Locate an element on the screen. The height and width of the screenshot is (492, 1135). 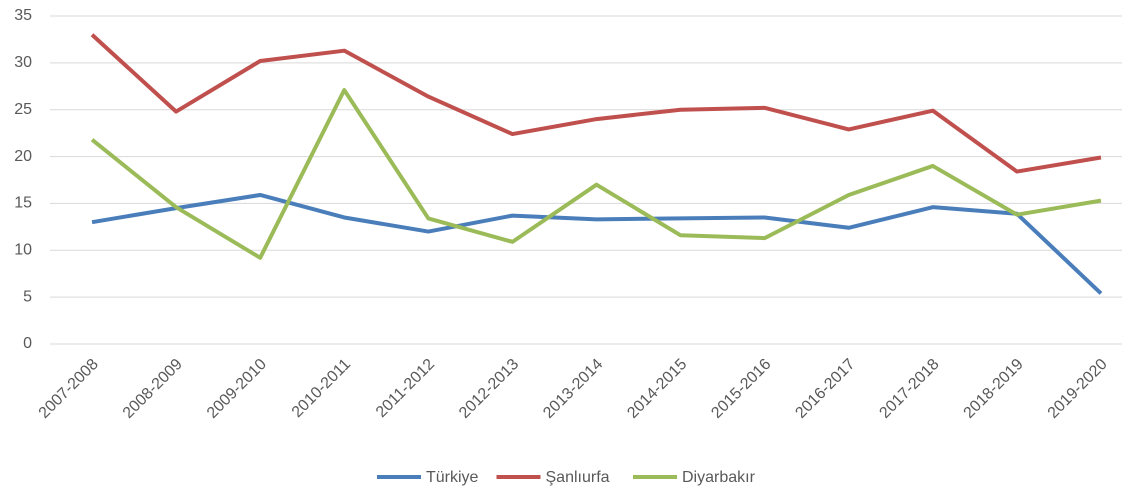
legend-label: Şanlıurfa is located at coordinates (578, 477).